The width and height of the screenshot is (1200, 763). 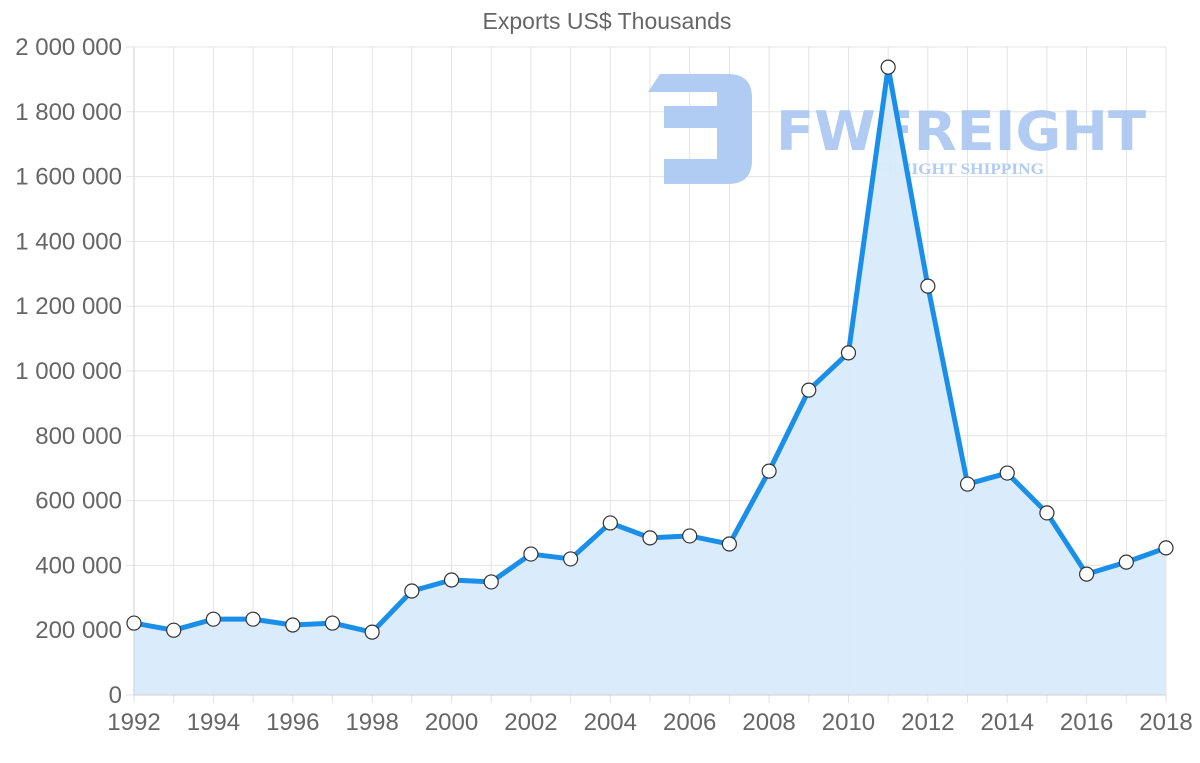 What do you see at coordinates (68, 241) in the screenshot?
I see `y-tick-label: 1 400 000` at bounding box center [68, 241].